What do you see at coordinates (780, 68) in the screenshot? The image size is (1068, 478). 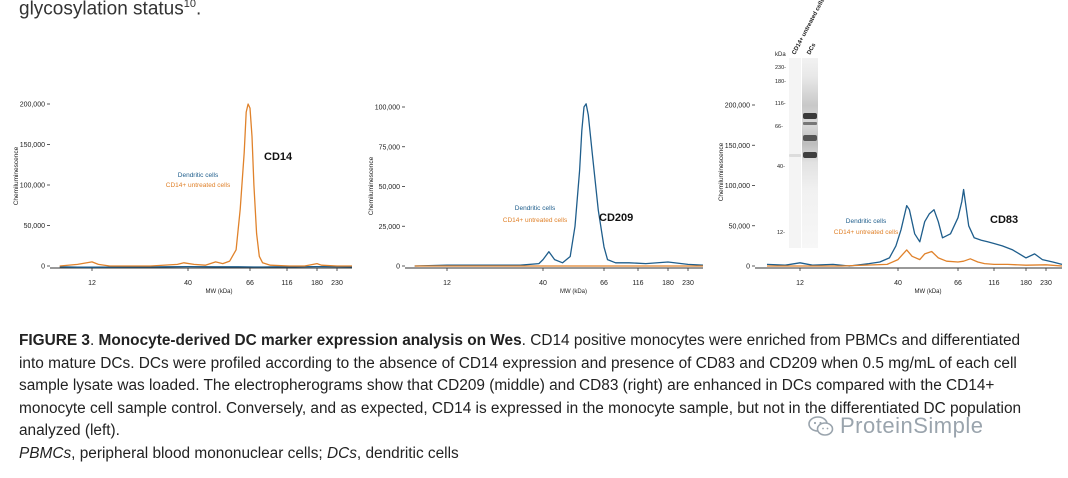 I see `blot-tick: 230-` at bounding box center [780, 68].